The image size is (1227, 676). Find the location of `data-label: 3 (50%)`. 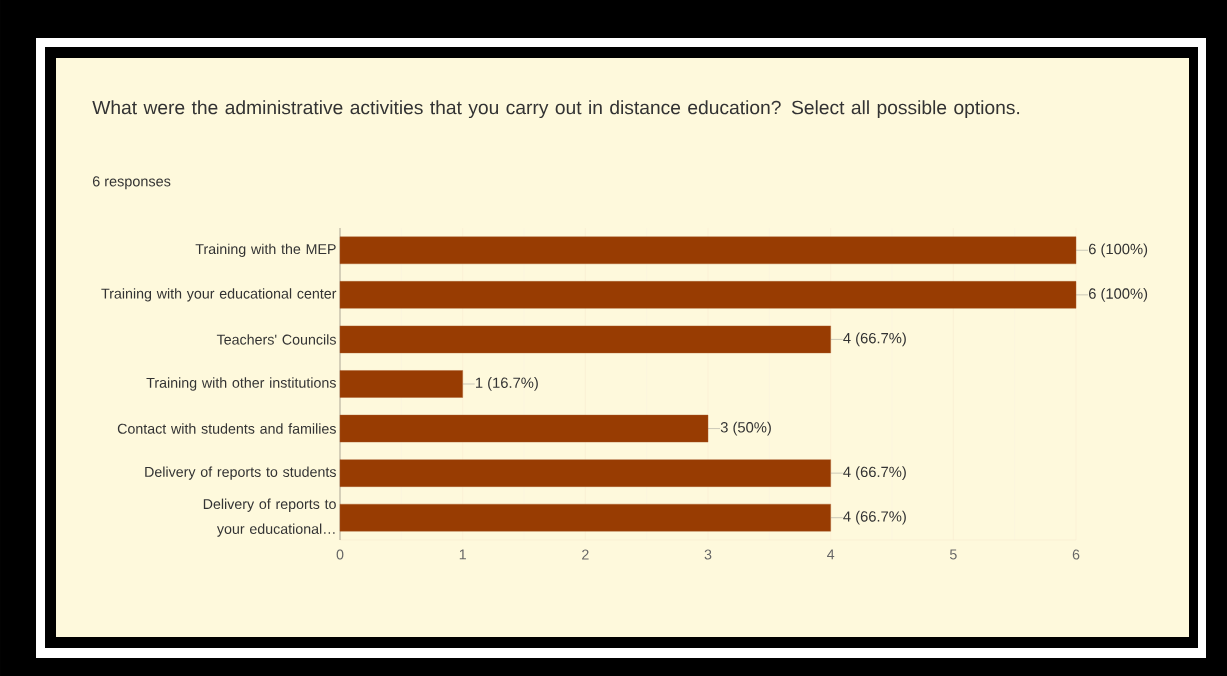

data-label: 3 (50%) is located at coordinates (745, 428).